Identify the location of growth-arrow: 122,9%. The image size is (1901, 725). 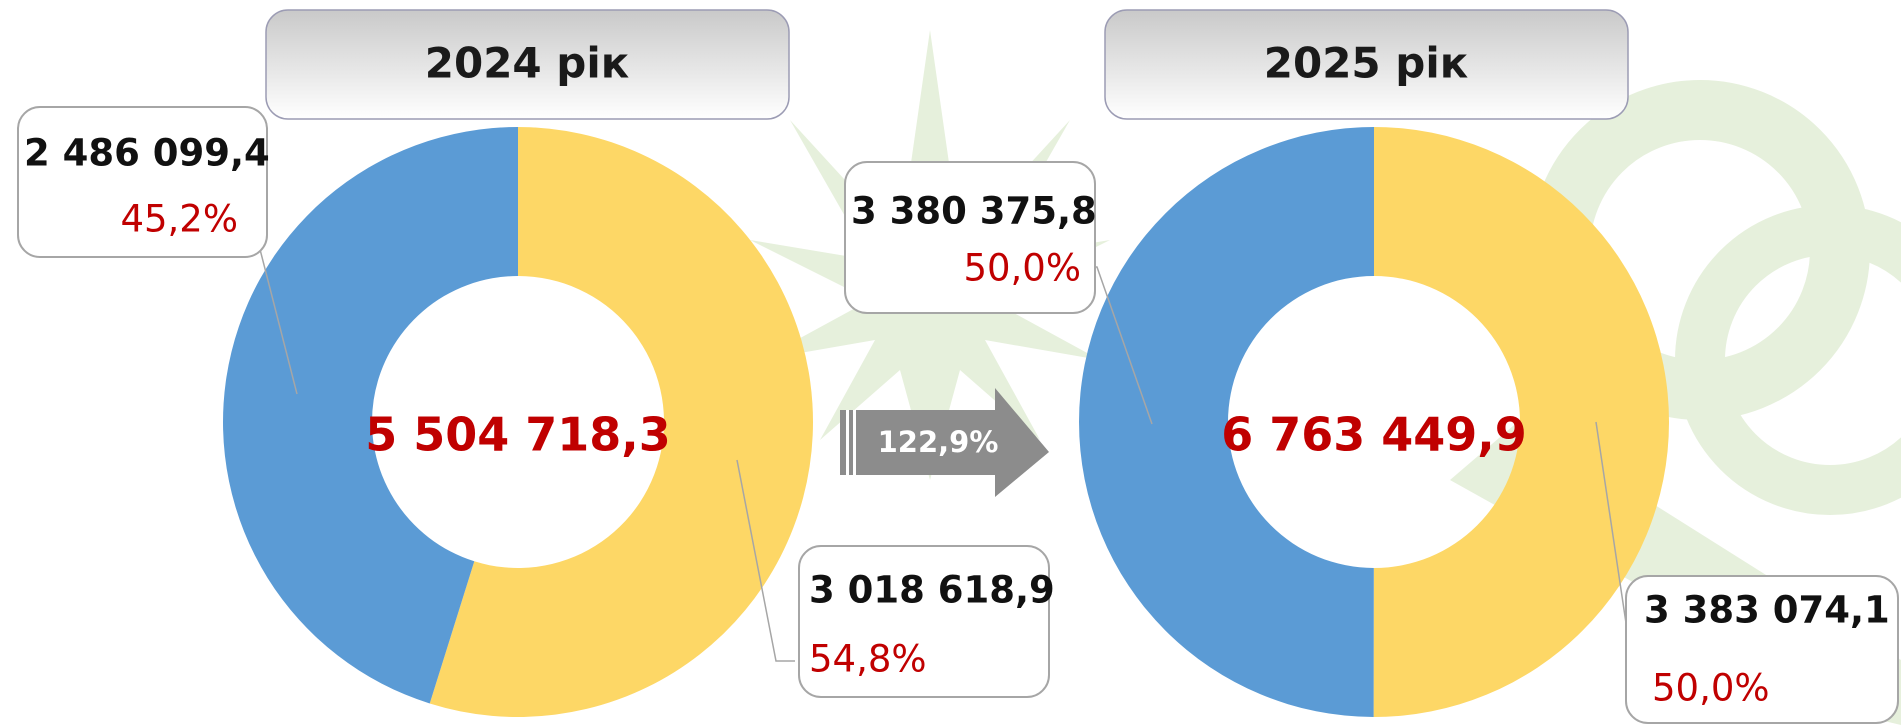
(944, 442).